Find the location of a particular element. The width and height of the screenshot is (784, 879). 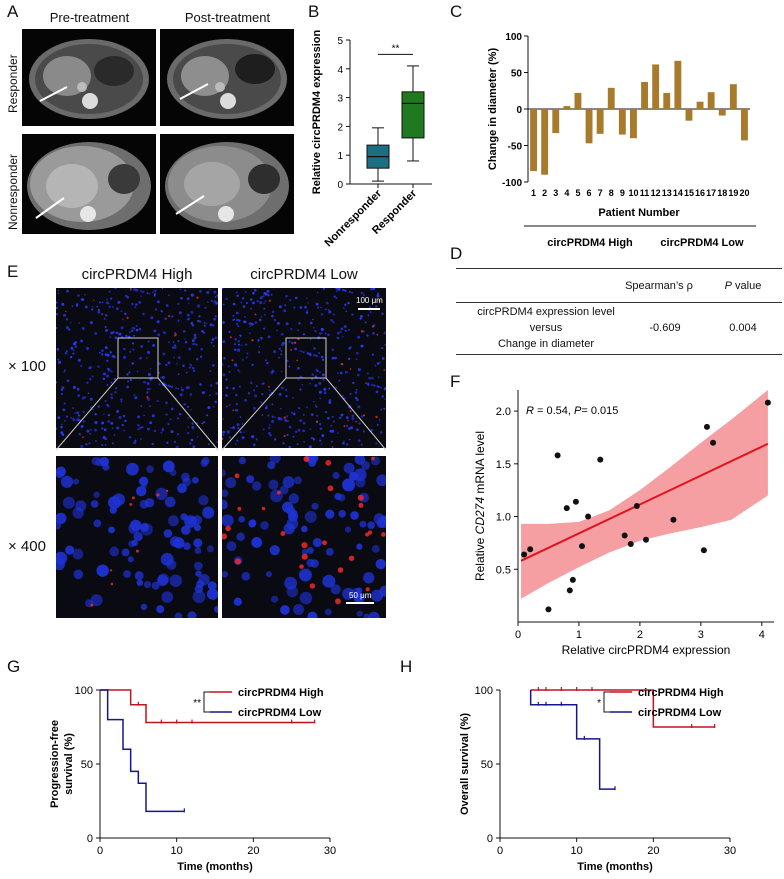

x-tick-label: 3 is located at coordinates (555, 193).